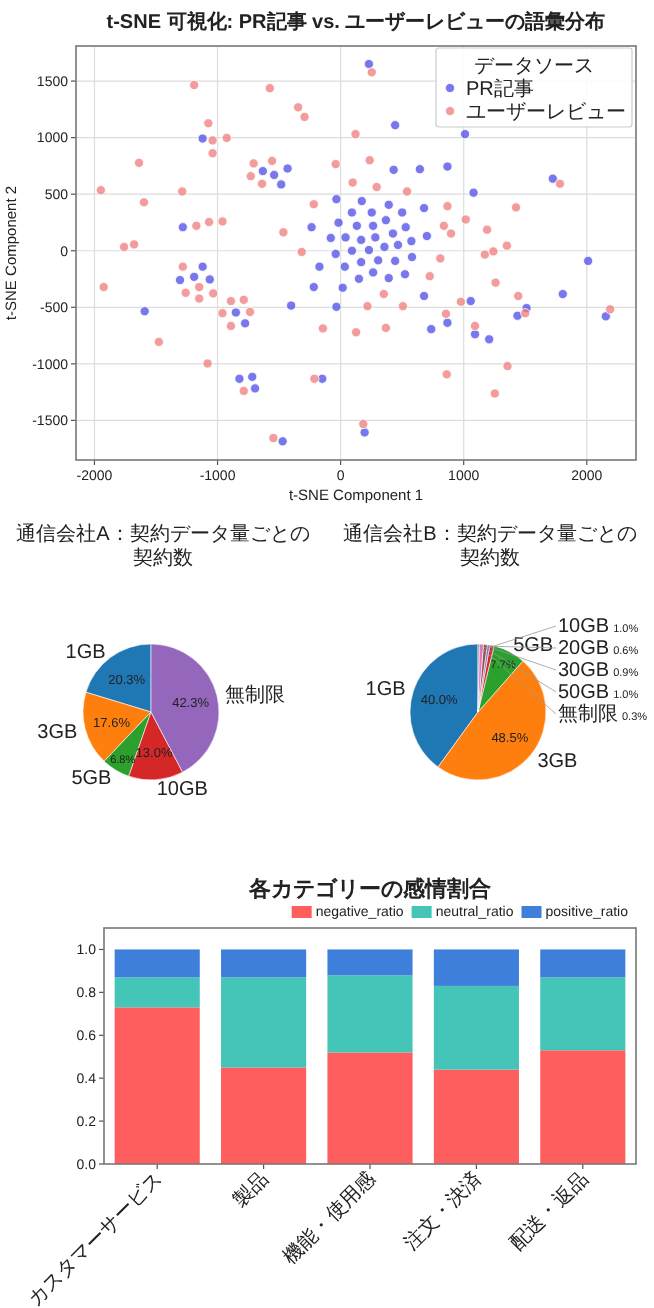 This screenshot has height=1308, width=654. Describe the element at coordinates (329, 1218) in the screenshot. I see `x-tick-label: 機能・使用感` at that location.